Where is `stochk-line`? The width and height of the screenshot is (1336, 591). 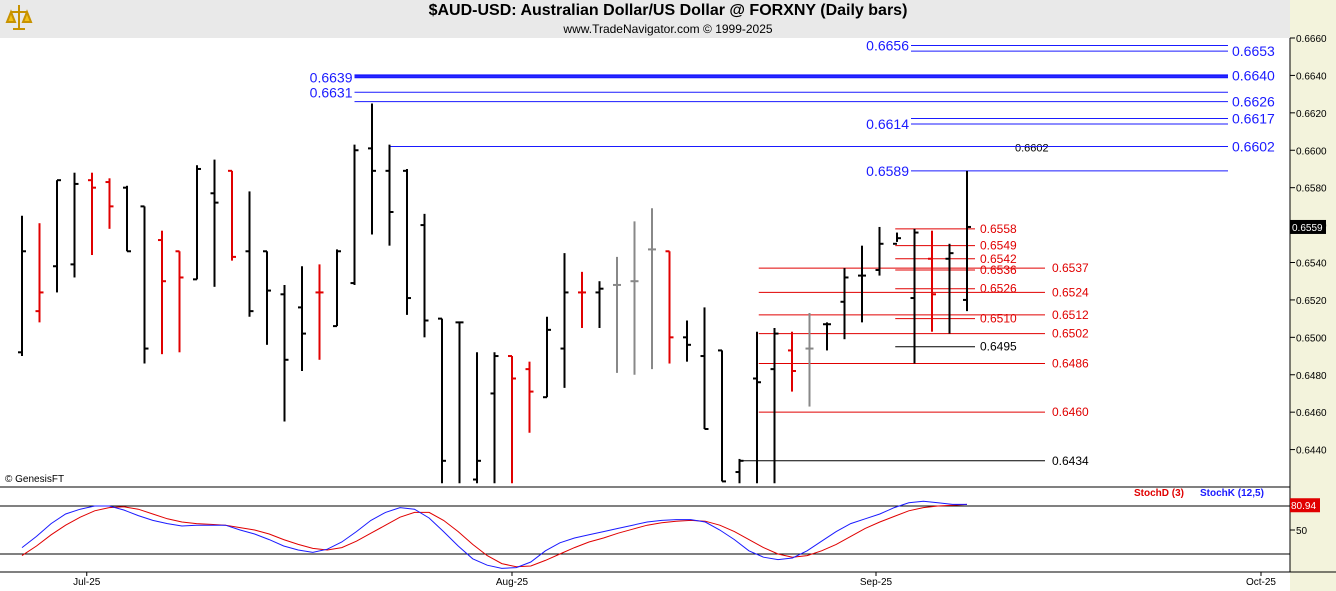
stochk-line is located at coordinates (494, 534).